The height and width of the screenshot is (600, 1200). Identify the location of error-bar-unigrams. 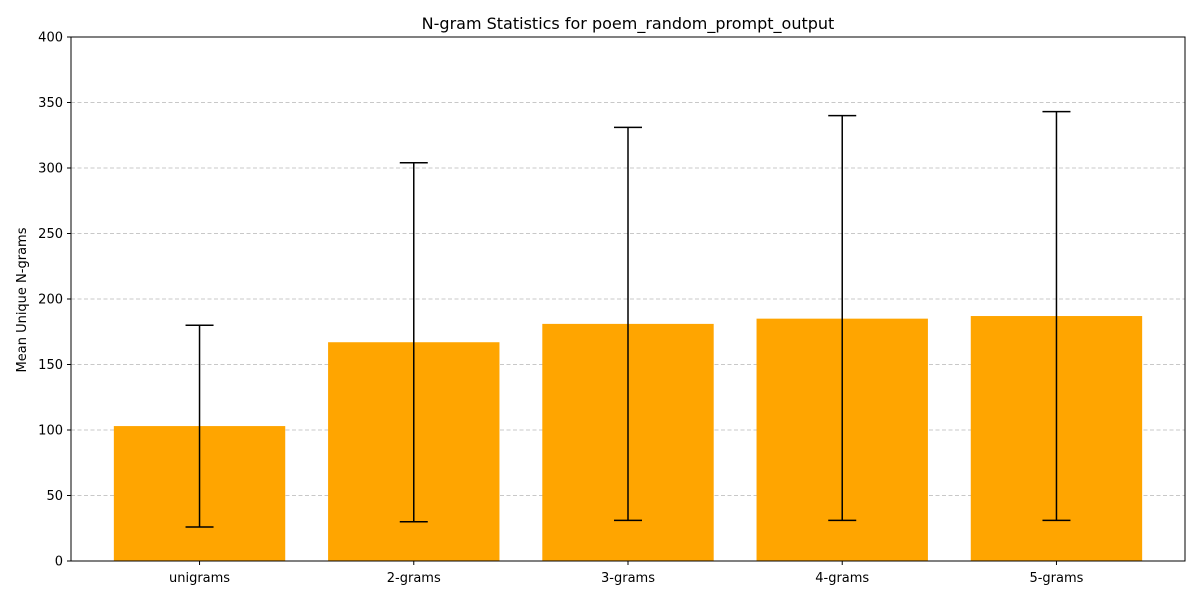
(199, 426).